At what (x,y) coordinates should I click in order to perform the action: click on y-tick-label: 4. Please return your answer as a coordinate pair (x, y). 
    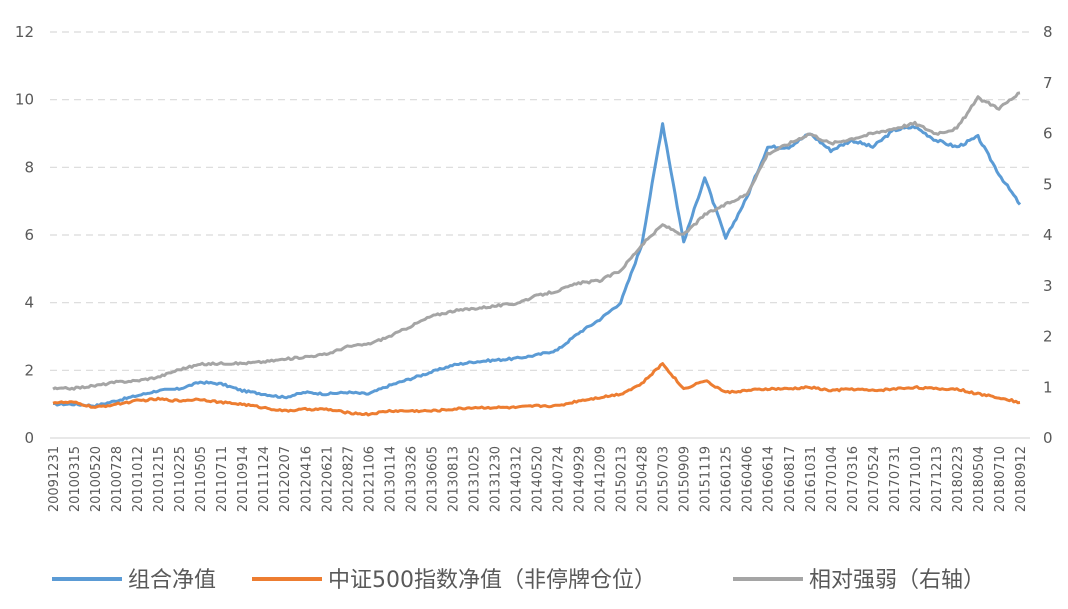
    Looking at the image, I should click on (29, 303).